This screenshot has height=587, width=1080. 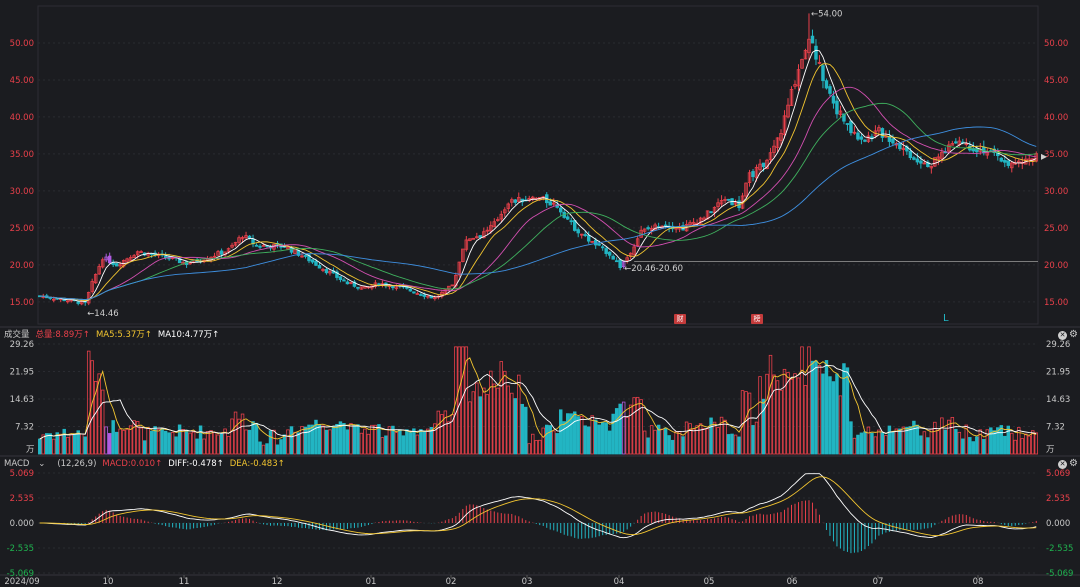 What do you see at coordinates (1058, 474) in the screenshot?
I see `macd-tick-right: 5.069` at bounding box center [1058, 474].